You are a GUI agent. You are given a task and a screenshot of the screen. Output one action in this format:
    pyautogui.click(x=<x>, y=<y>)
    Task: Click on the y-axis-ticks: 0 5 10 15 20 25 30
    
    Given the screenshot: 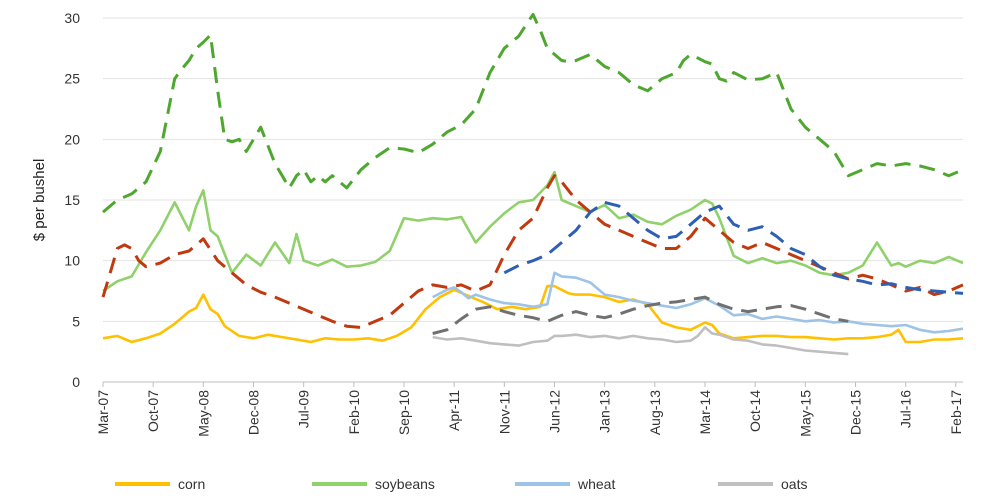 What is the action you would take?
    pyautogui.click(x=72, y=200)
    